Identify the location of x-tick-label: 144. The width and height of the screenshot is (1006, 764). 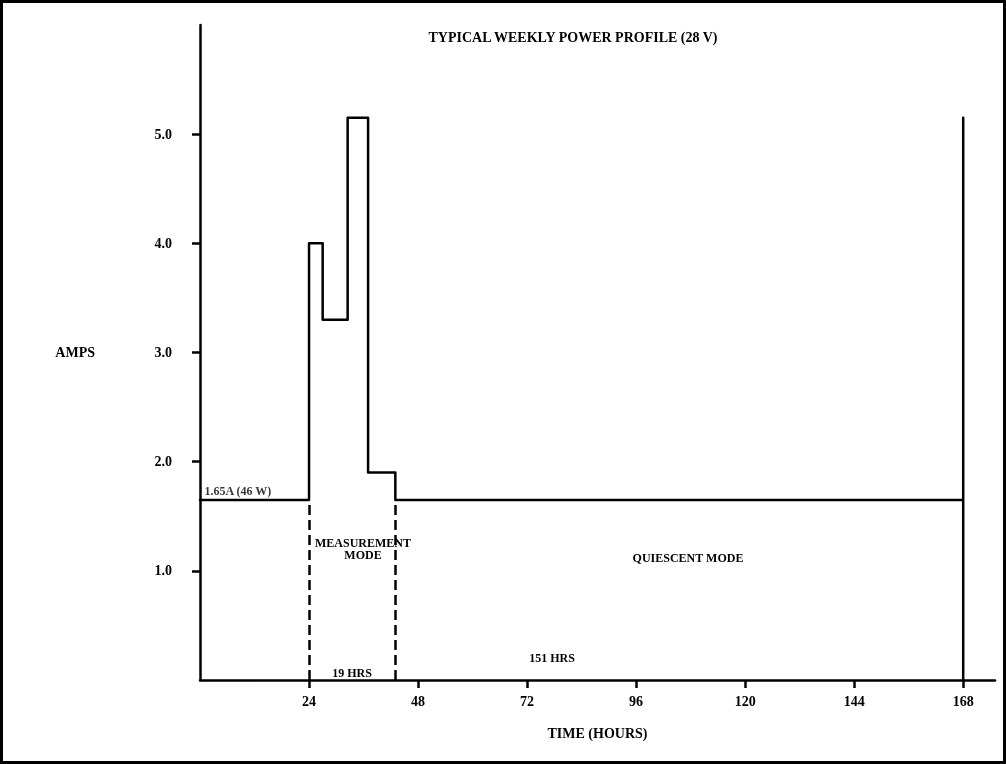
(854, 701).